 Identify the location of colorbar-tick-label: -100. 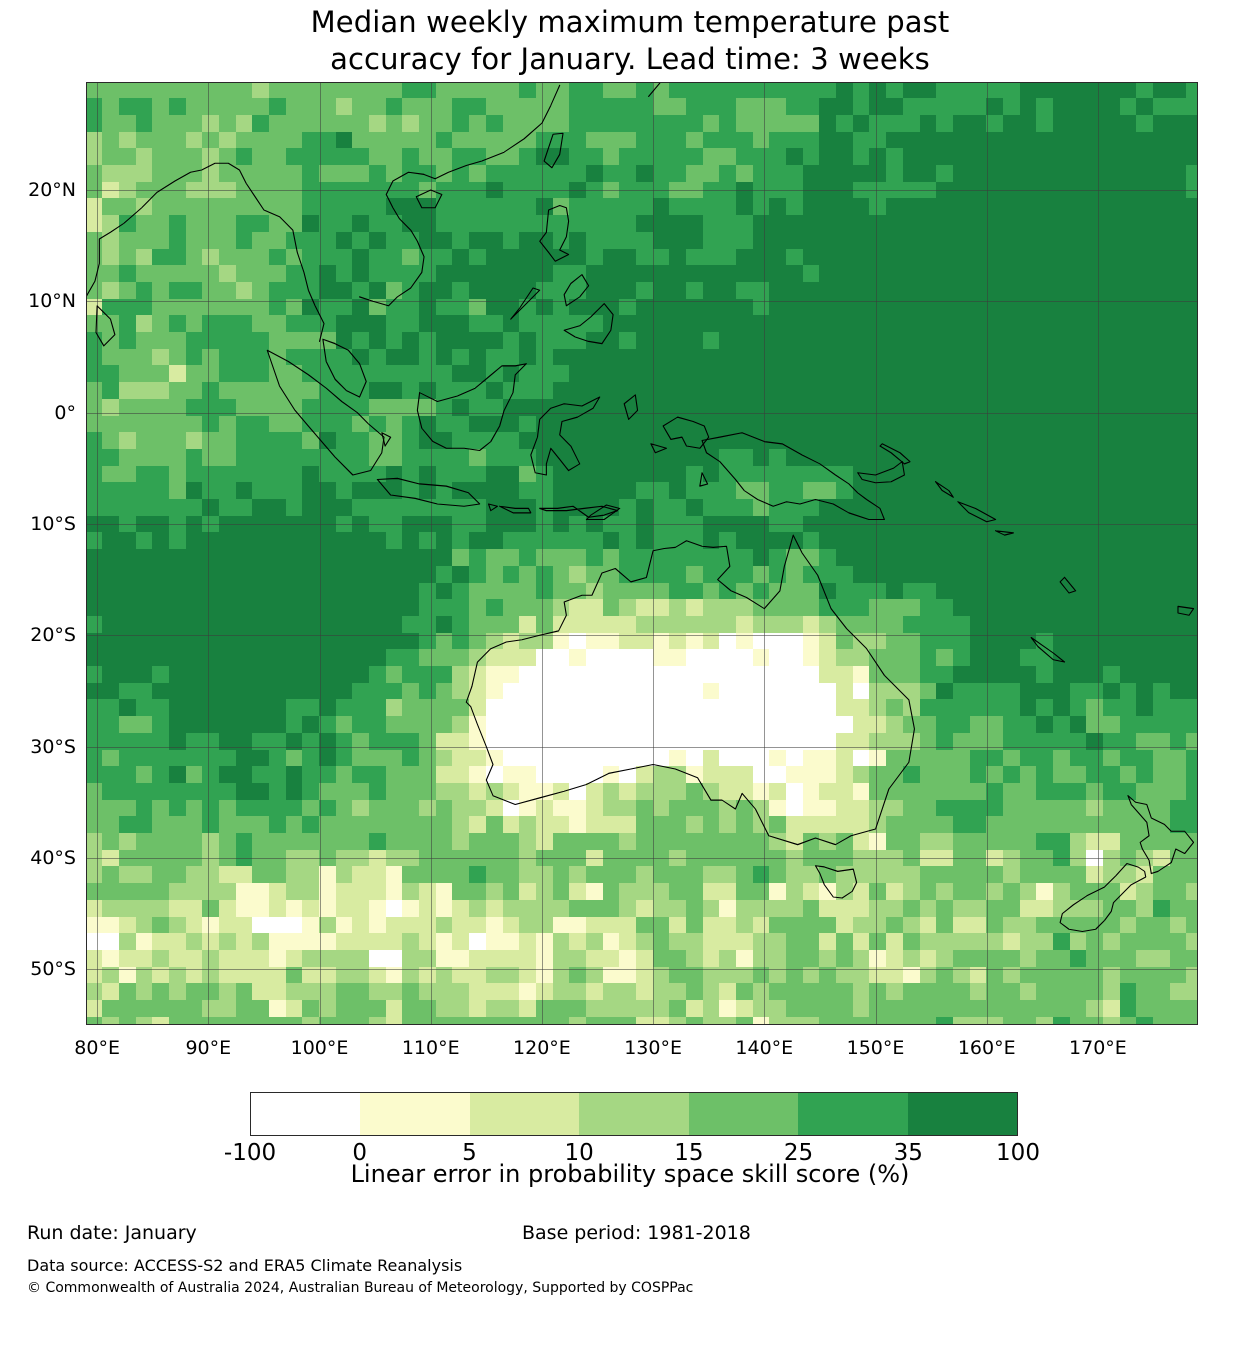
(250, 1153).